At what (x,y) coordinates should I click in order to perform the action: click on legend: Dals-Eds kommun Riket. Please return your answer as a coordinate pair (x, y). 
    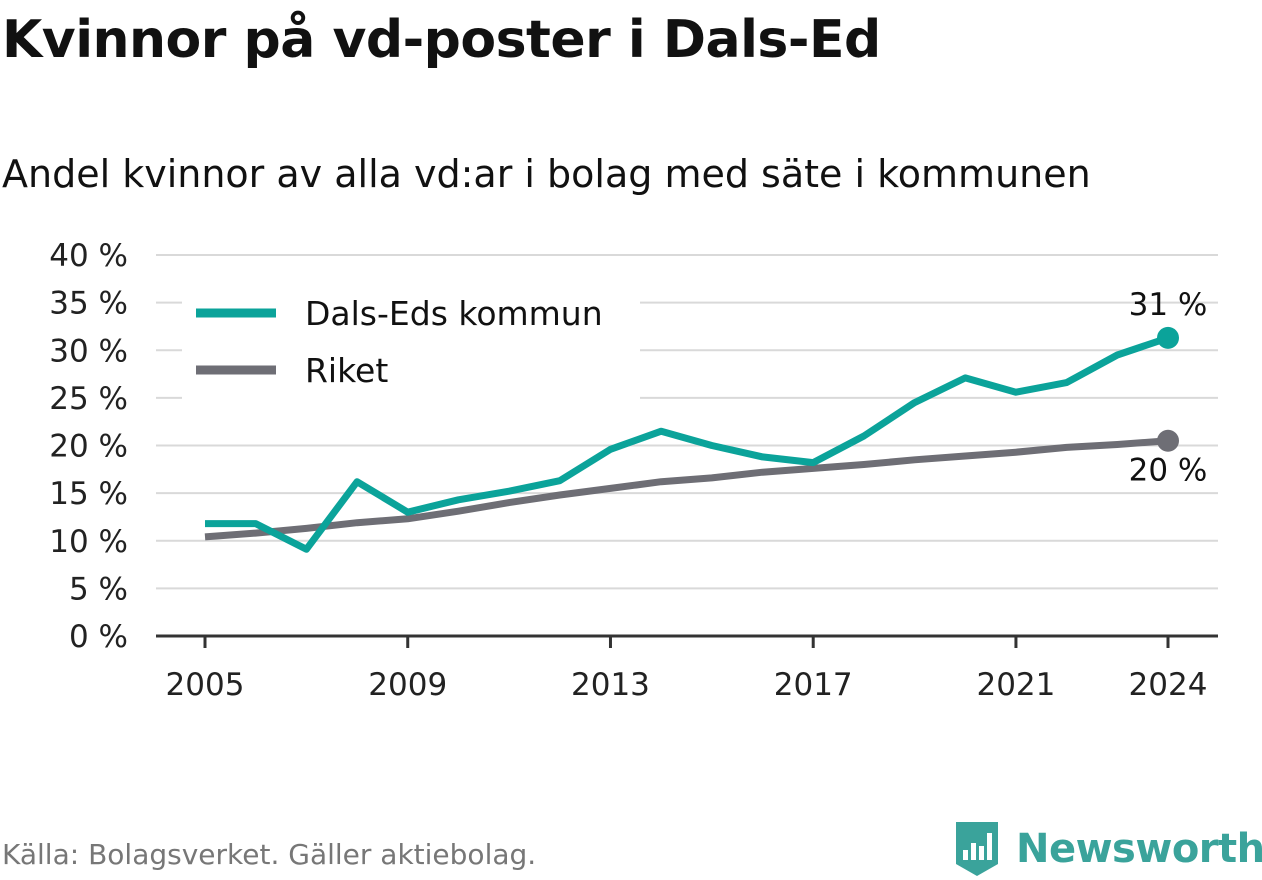
    Looking at the image, I should click on (411, 341).